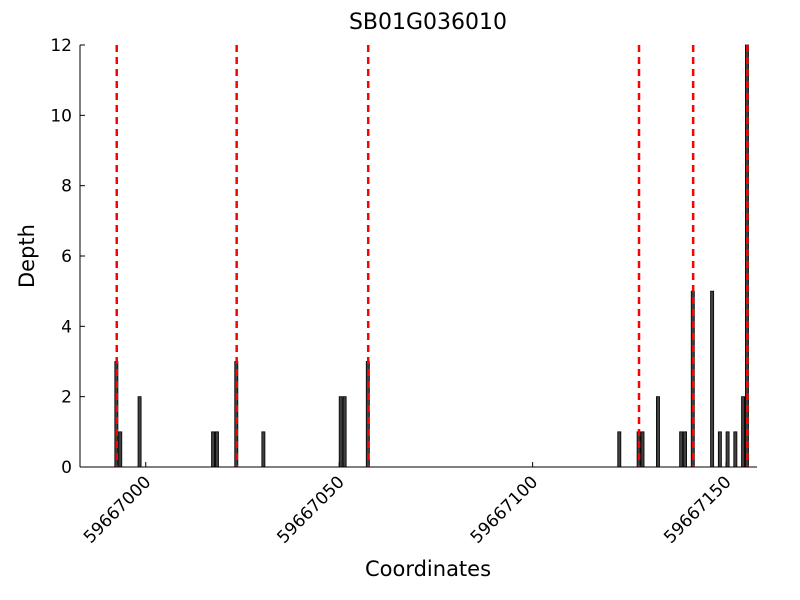 The width and height of the screenshot is (800, 600). What do you see at coordinates (61, 46) in the screenshot?
I see `y-tick-label: 12` at bounding box center [61, 46].